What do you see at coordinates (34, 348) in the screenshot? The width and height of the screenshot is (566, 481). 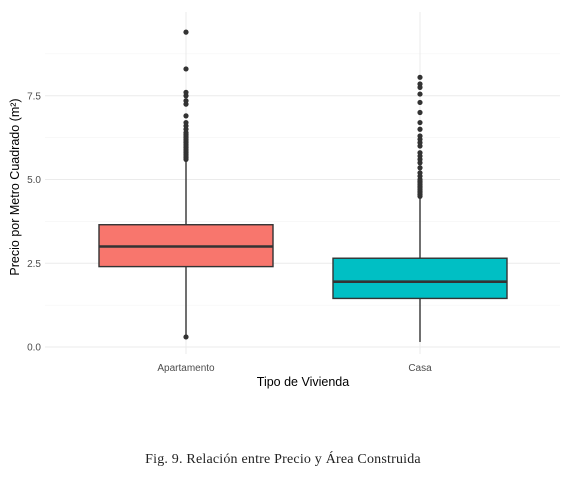 I see `y-tick-label: 0.0` at bounding box center [34, 348].